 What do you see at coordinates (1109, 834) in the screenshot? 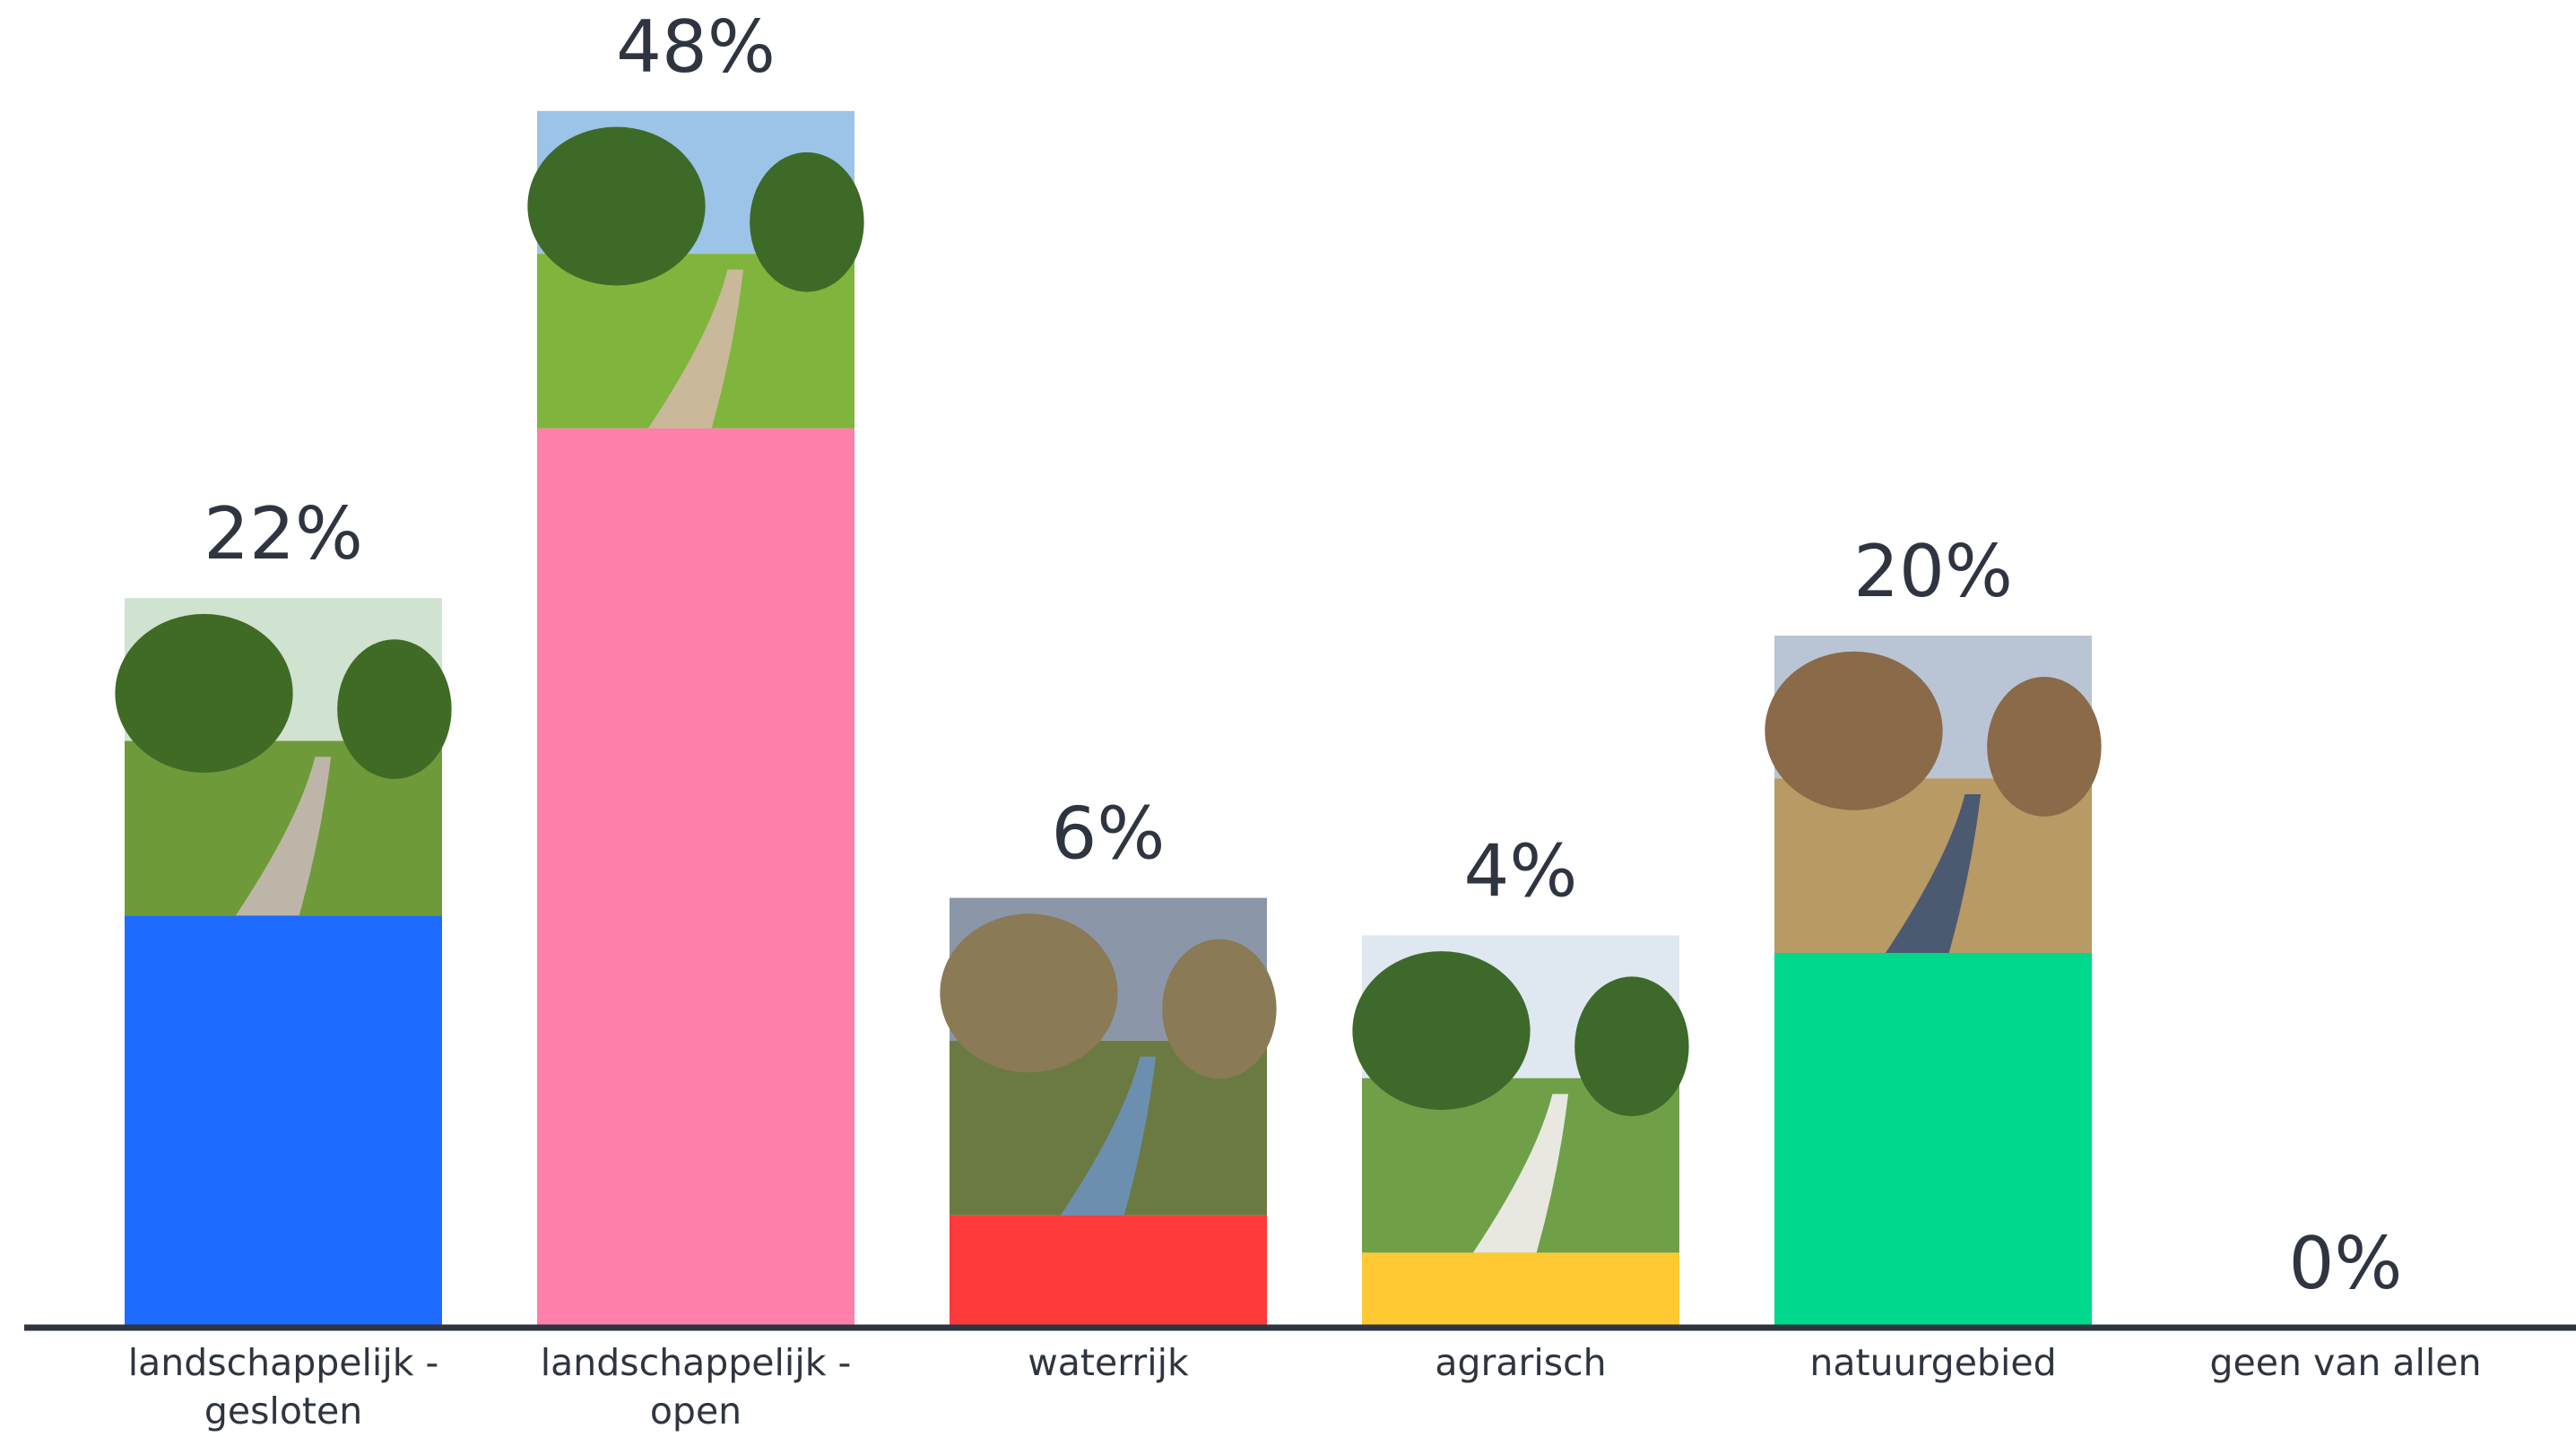
I see `value-label: 6%` at bounding box center [1109, 834].